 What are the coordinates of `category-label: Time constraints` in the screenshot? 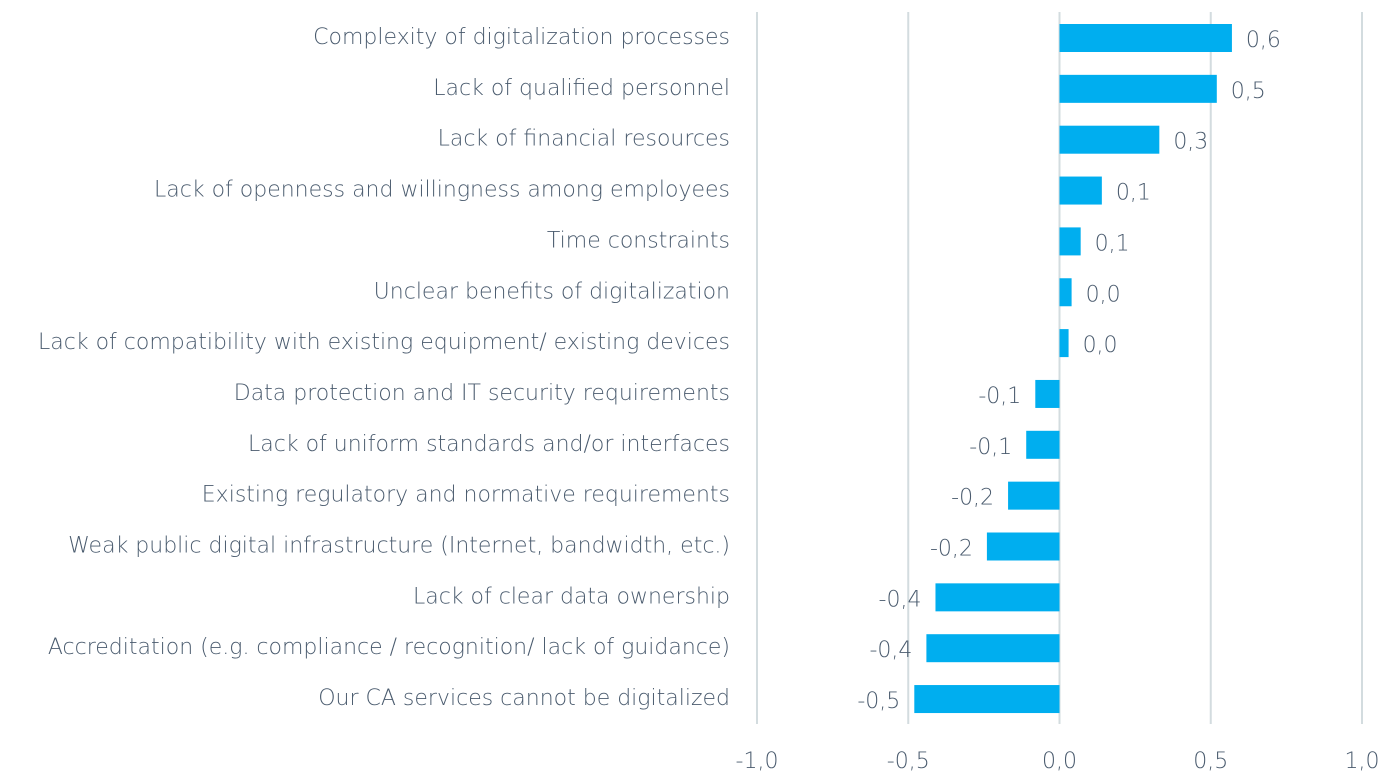 It's located at (638, 240).